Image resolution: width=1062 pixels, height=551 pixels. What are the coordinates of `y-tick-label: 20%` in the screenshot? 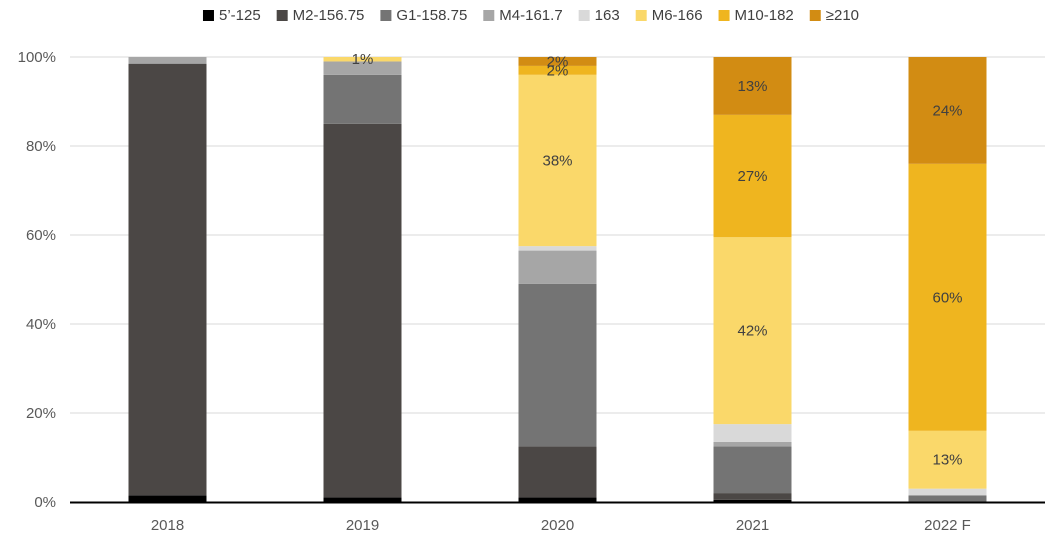 It's located at (41, 413).